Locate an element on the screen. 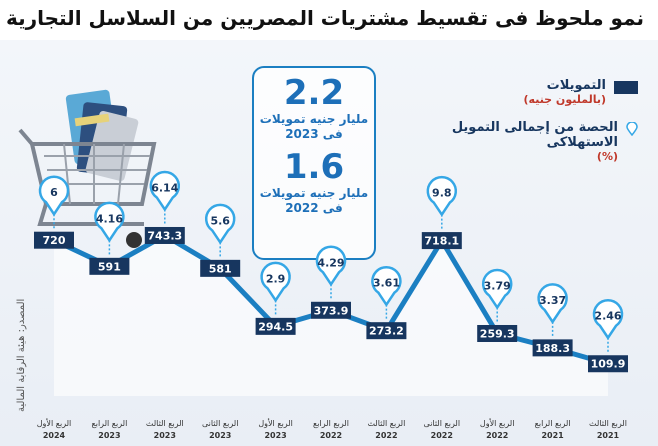  legend-unit-share: (%) is located at coordinates (607, 156).